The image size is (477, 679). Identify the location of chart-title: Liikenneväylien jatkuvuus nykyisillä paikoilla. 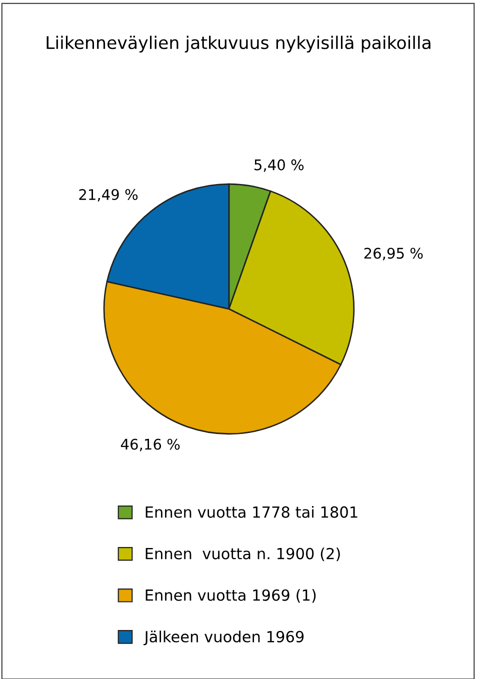
(238, 44).